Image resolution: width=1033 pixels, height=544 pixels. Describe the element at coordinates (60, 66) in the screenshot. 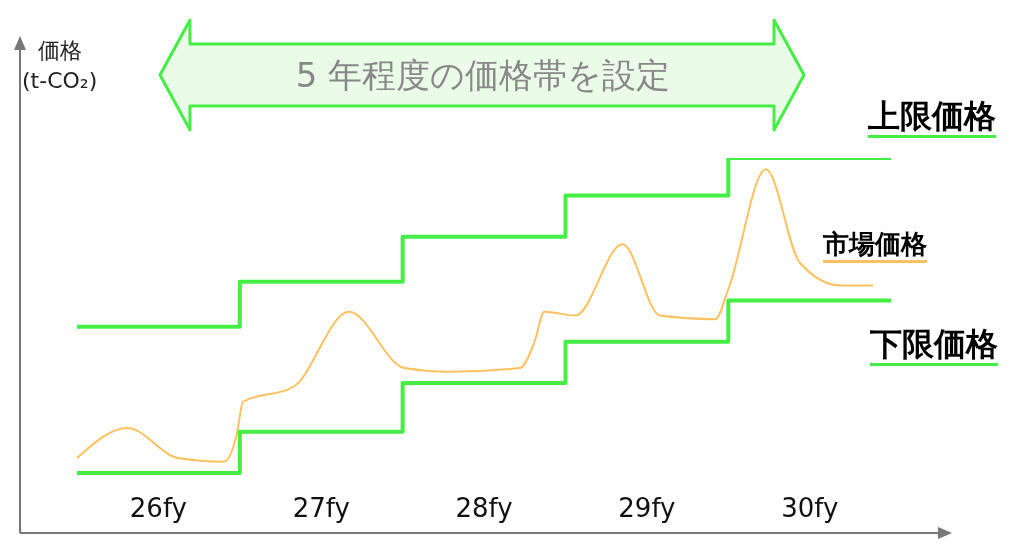

I see `y-axis-title: 価格 (t-CO₂)` at that location.